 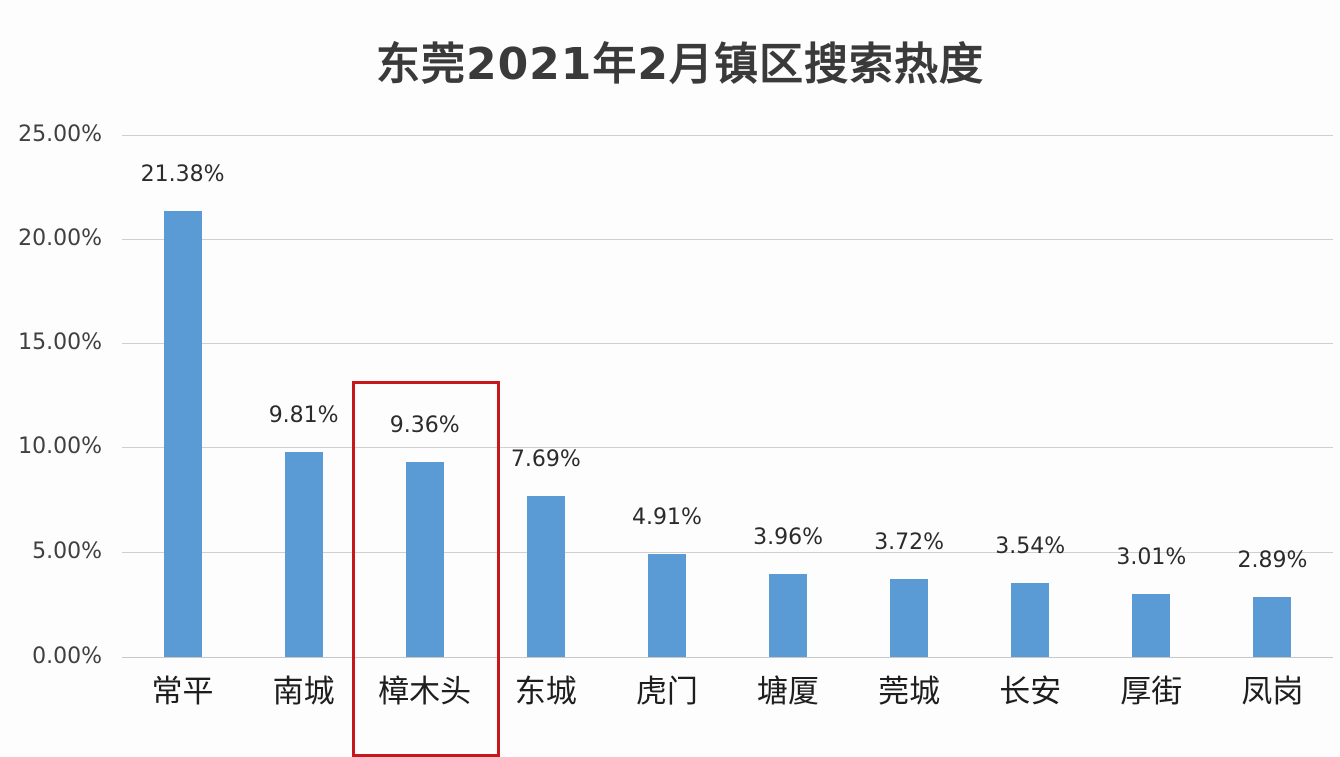 I want to click on bar-value-label: 3.96%, so click(x=788, y=538).